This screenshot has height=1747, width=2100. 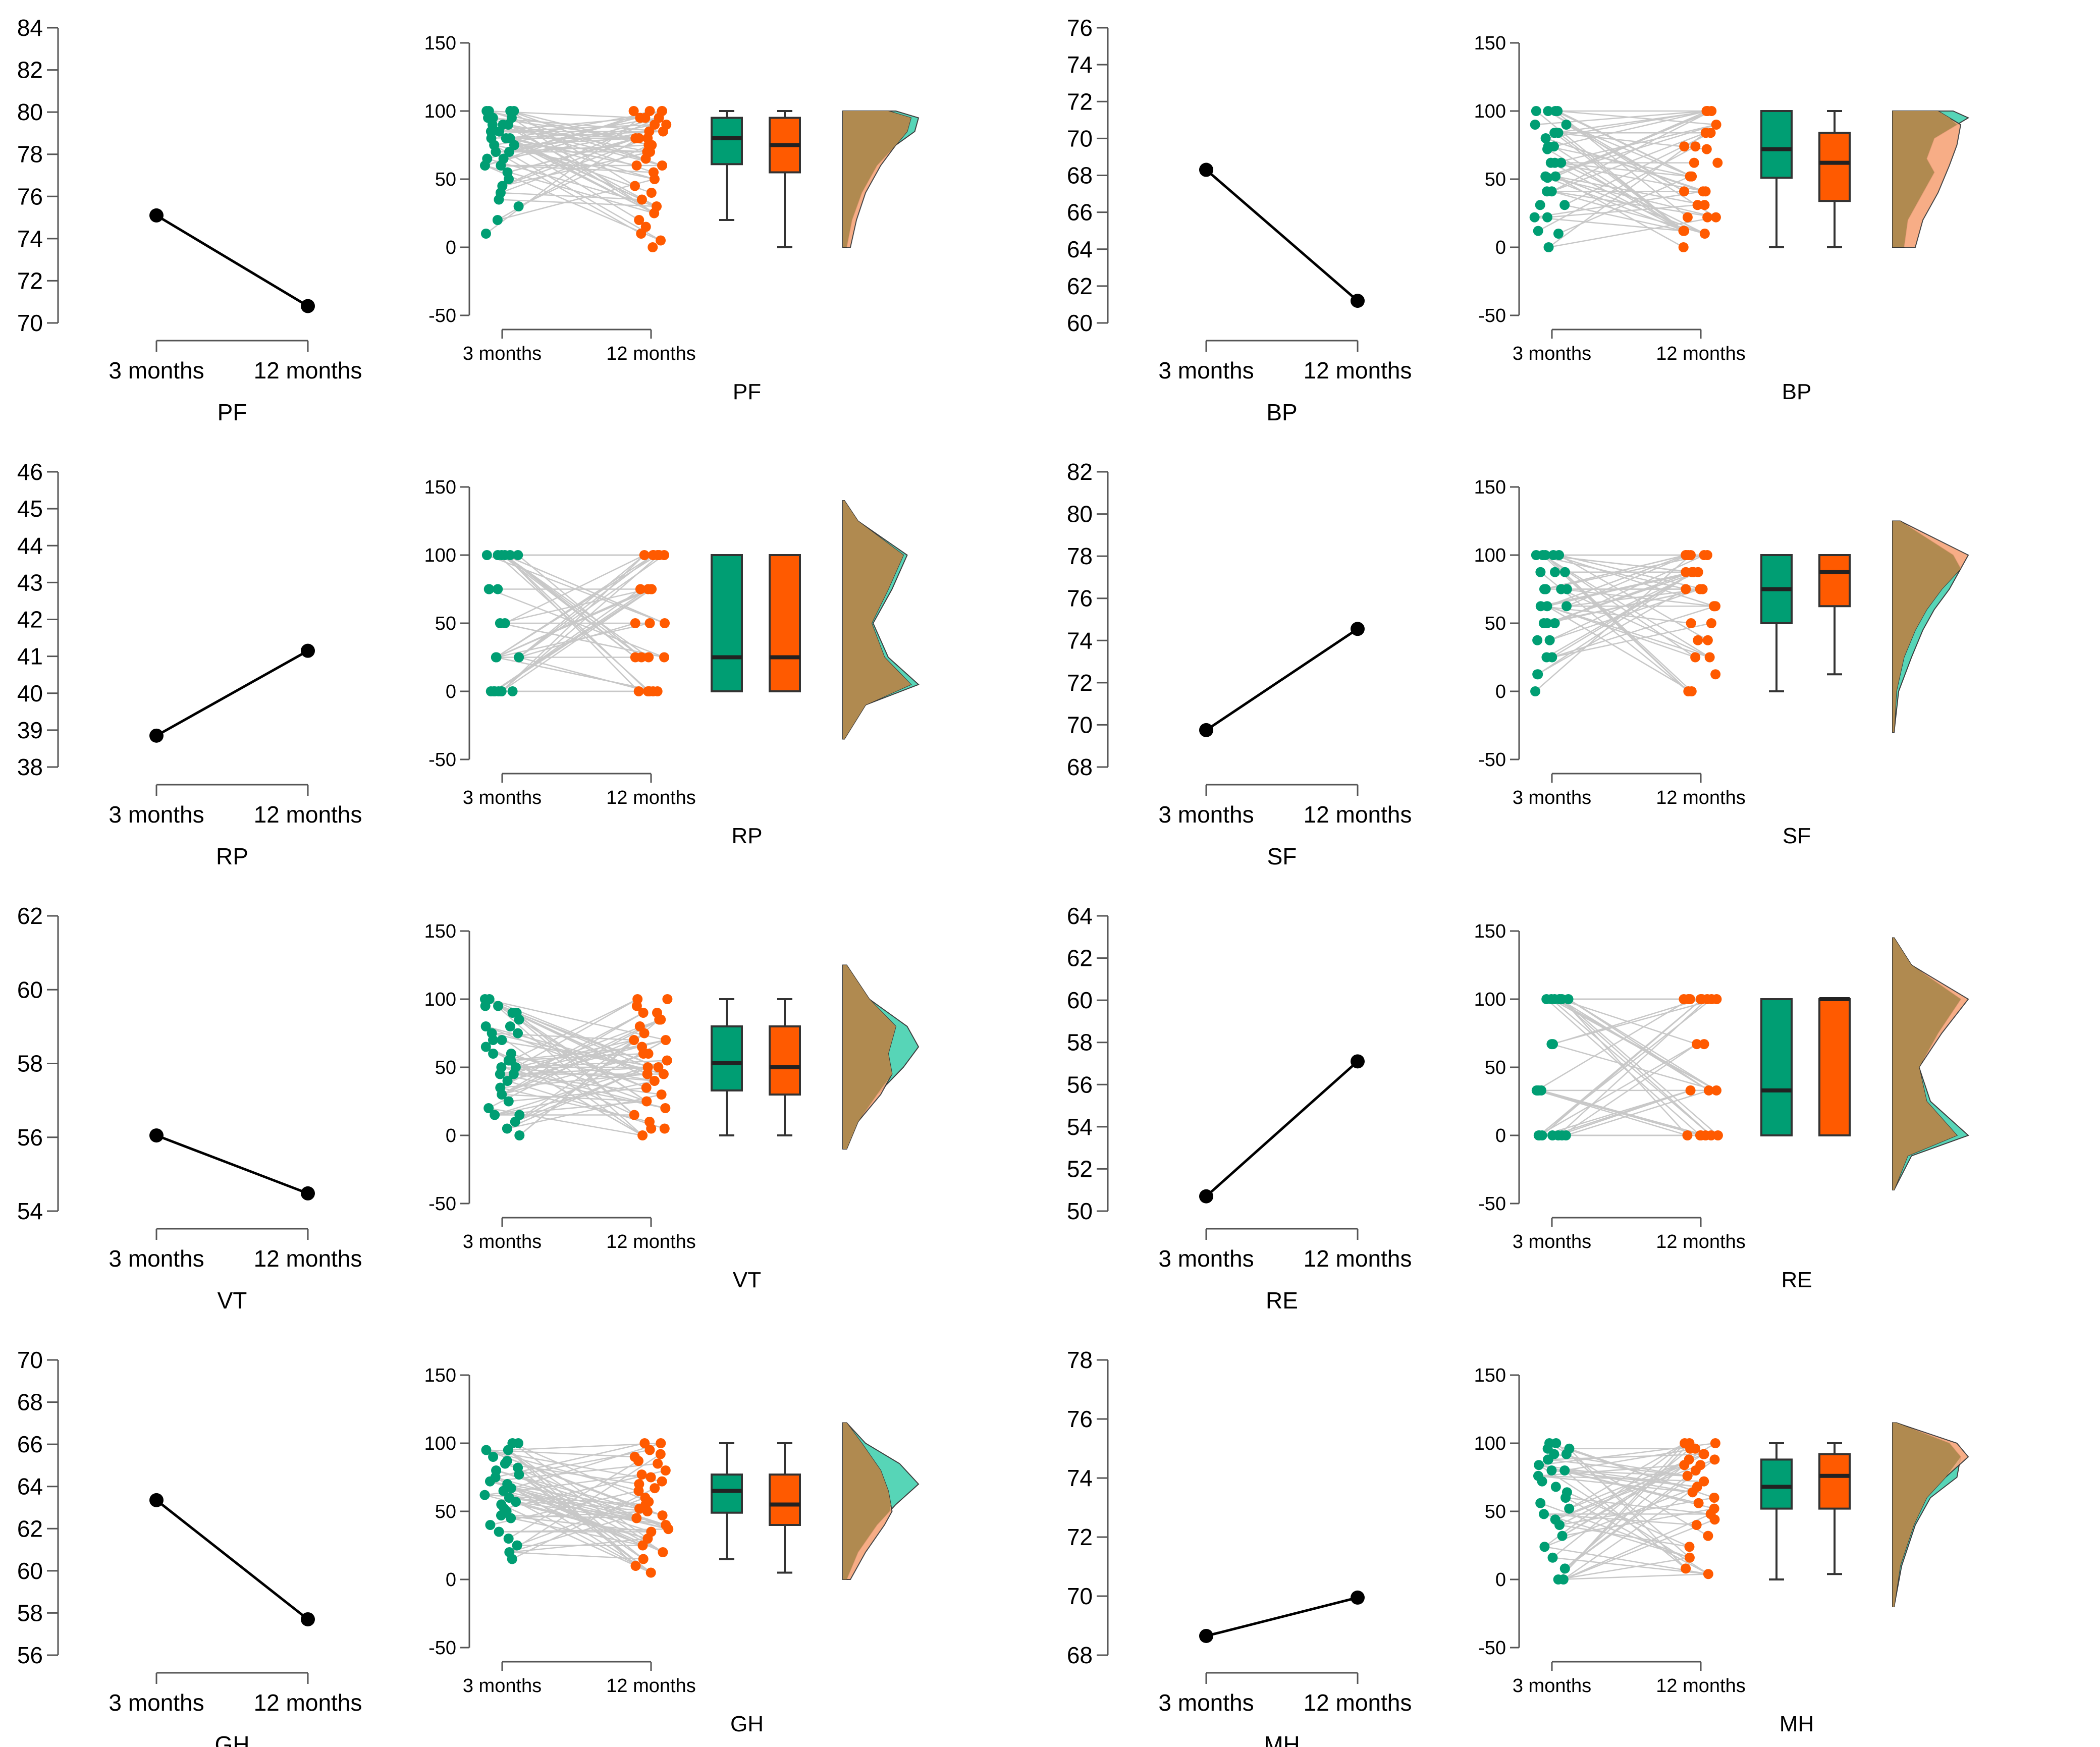 I want to click on x-axis-label: RE, so click(x=1282, y=1301).